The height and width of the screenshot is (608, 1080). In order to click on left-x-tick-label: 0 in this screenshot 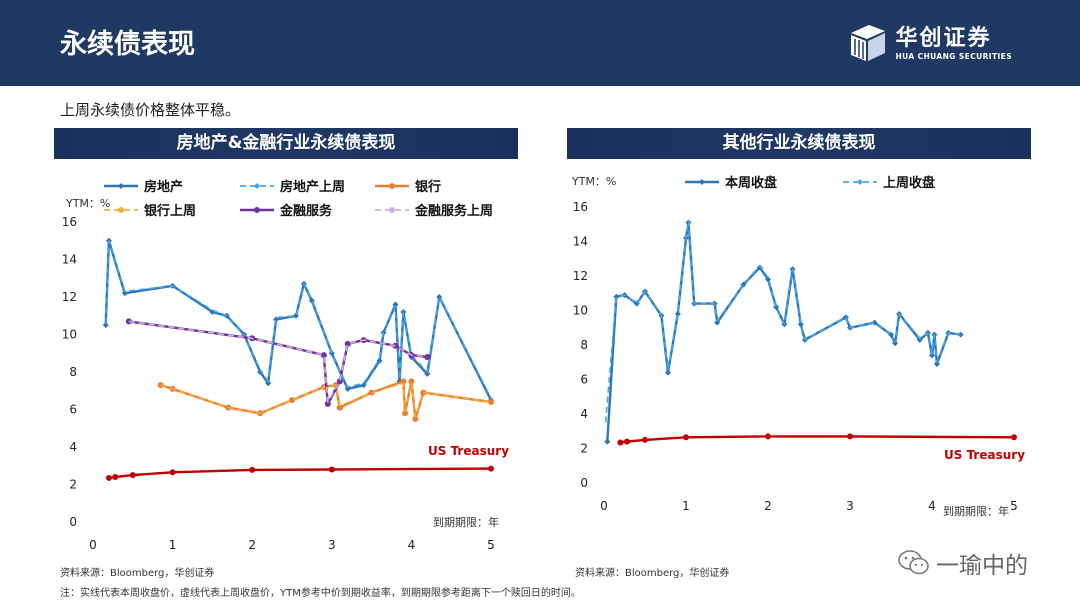, I will do `click(93, 545)`.